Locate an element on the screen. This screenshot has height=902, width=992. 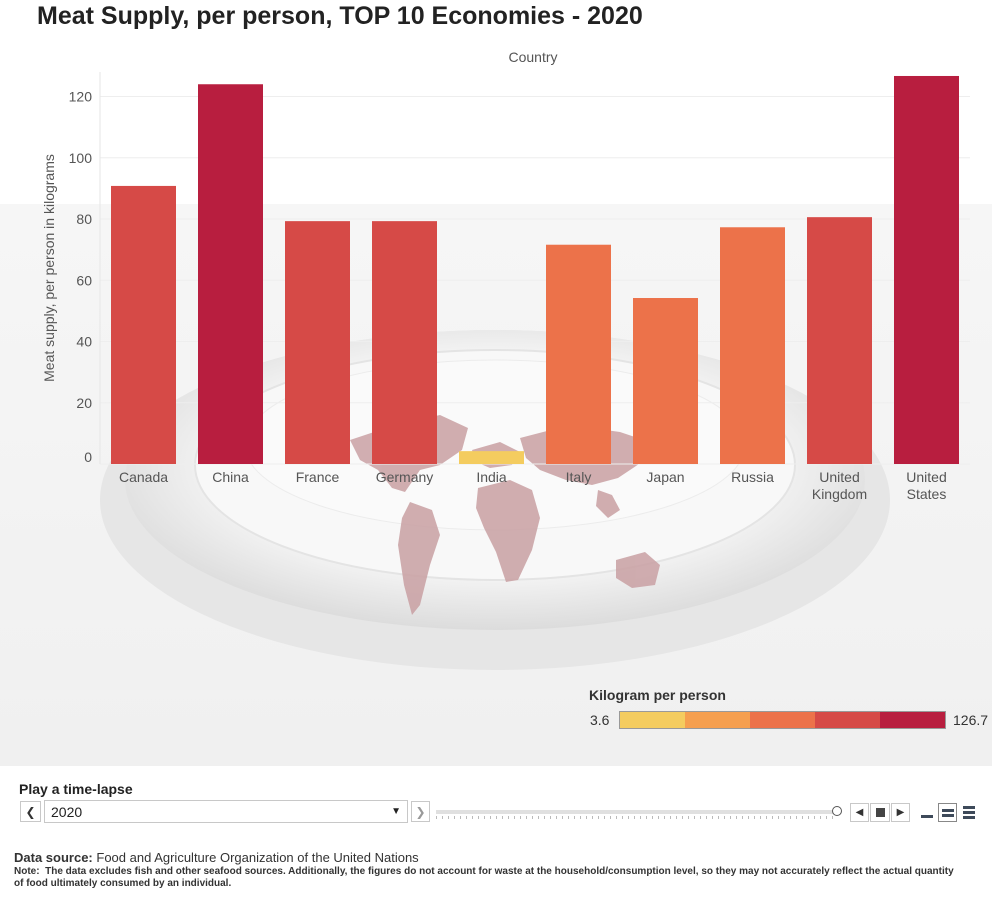
y-axis-ticks: 0 20 40 60 80 100 120 is located at coordinates (81, 277).